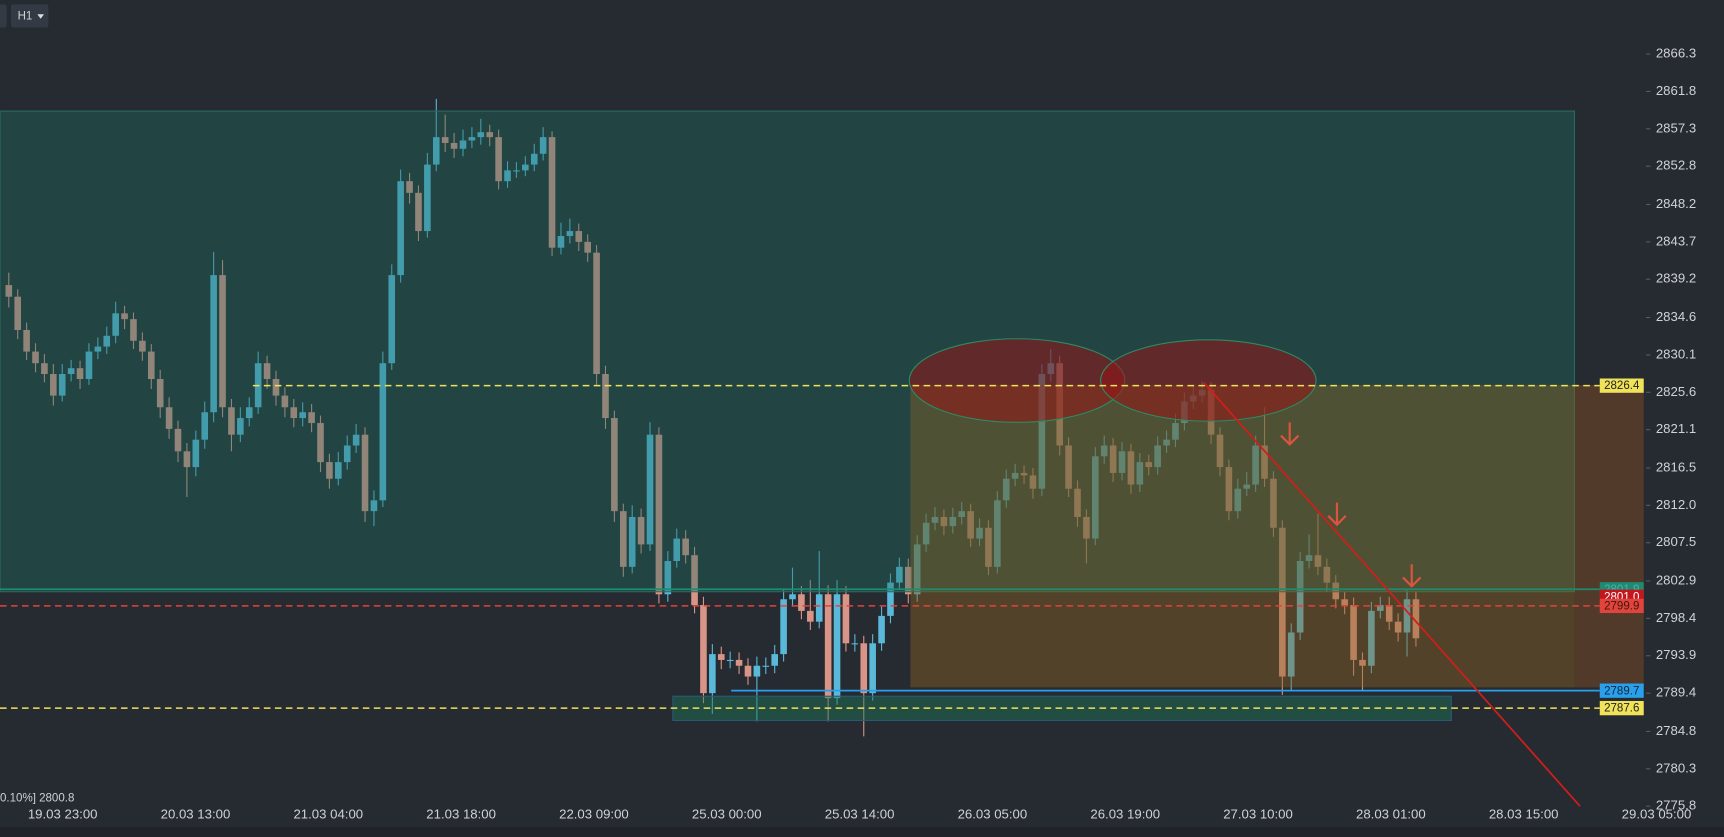 Image resolution: width=1724 pixels, height=837 pixels. I want to click on y-tick-label: 2825.6, so click(1676, 391).